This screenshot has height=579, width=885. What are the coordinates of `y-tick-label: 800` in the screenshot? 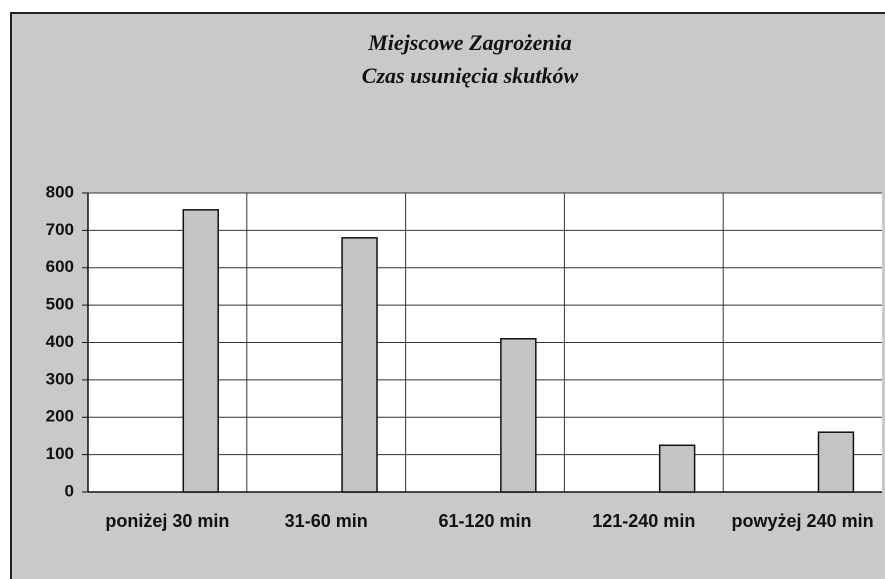 It's located at (60, 191).